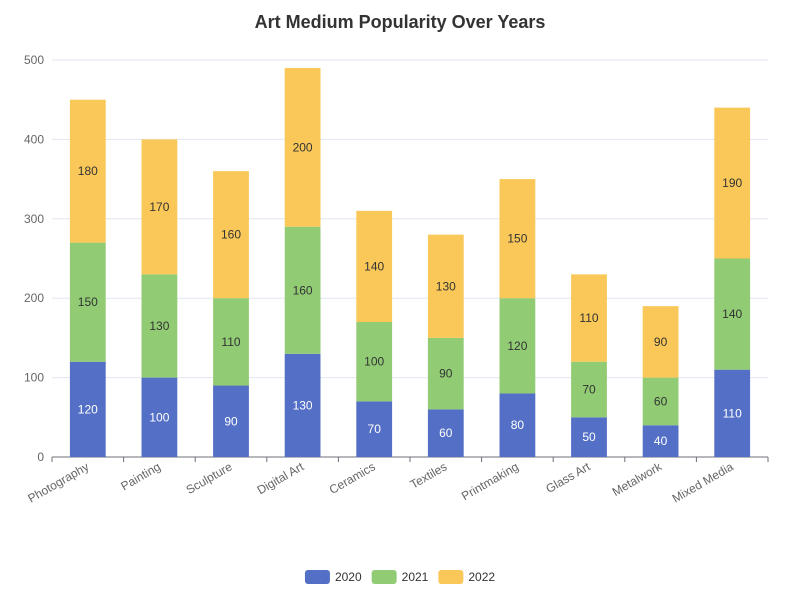  Describe the element at coordinates (703, 482) in the screenshot. I see `x-tick-label: Mixed Media` at that location.